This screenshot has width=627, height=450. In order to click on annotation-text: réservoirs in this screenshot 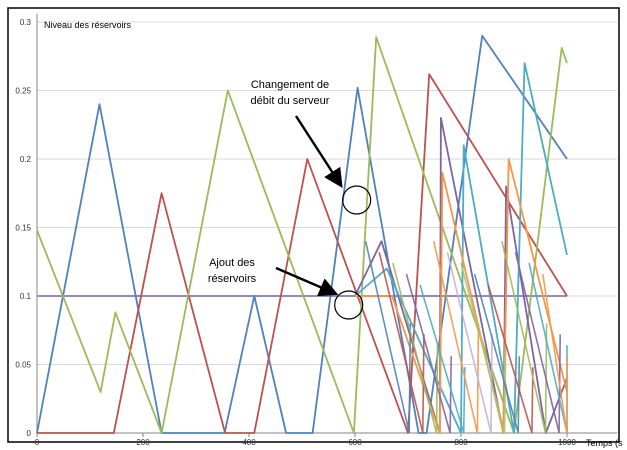, I will do `click(232, 279)`.